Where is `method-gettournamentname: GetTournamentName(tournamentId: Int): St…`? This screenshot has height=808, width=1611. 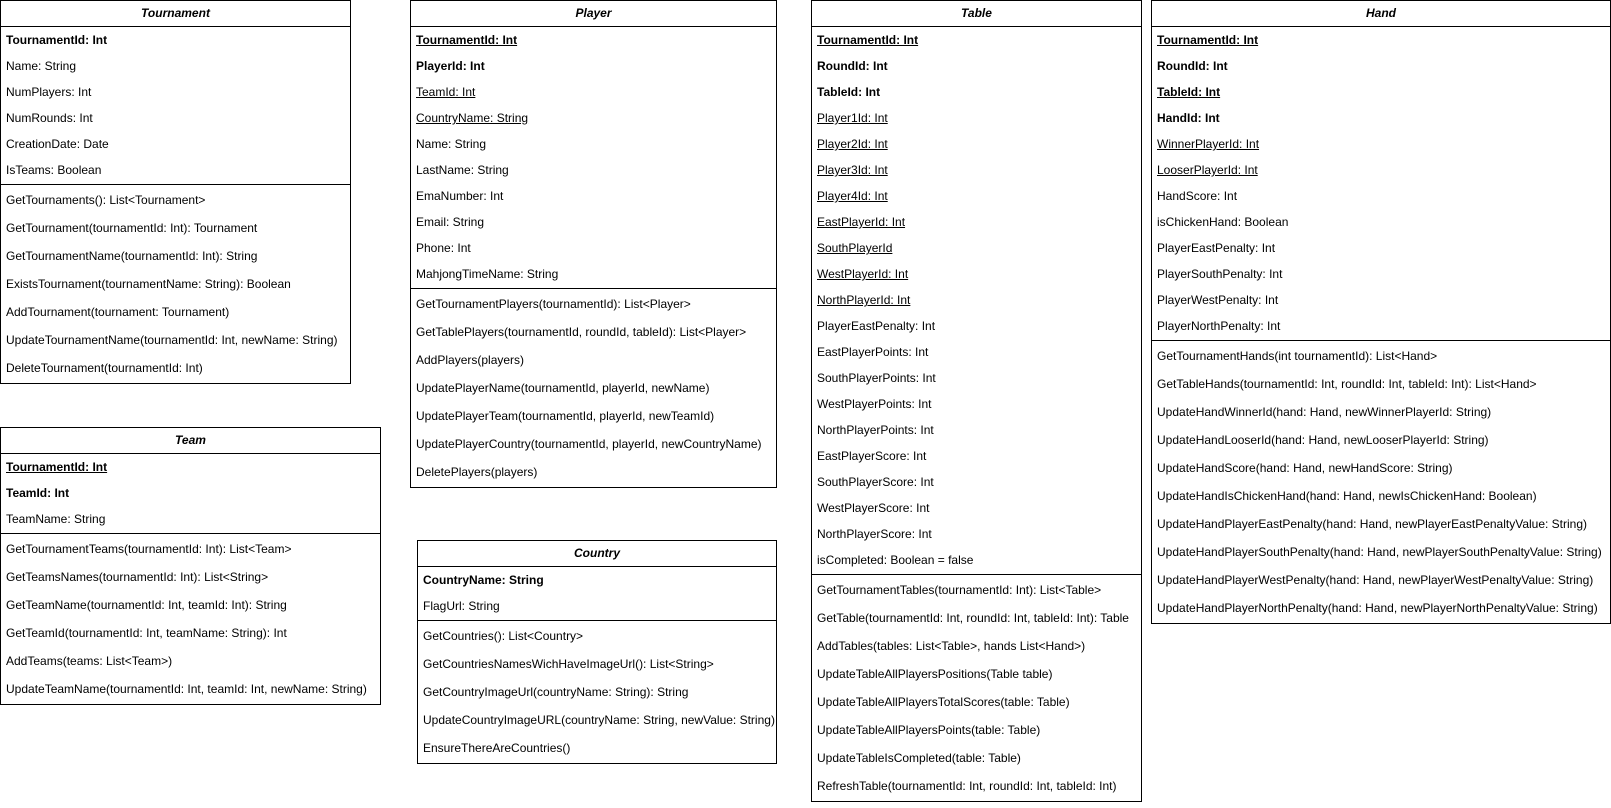
method-gettournamentname: GetTournamentName(tournamentId: Int): St… is located at coordinates (132, 256).